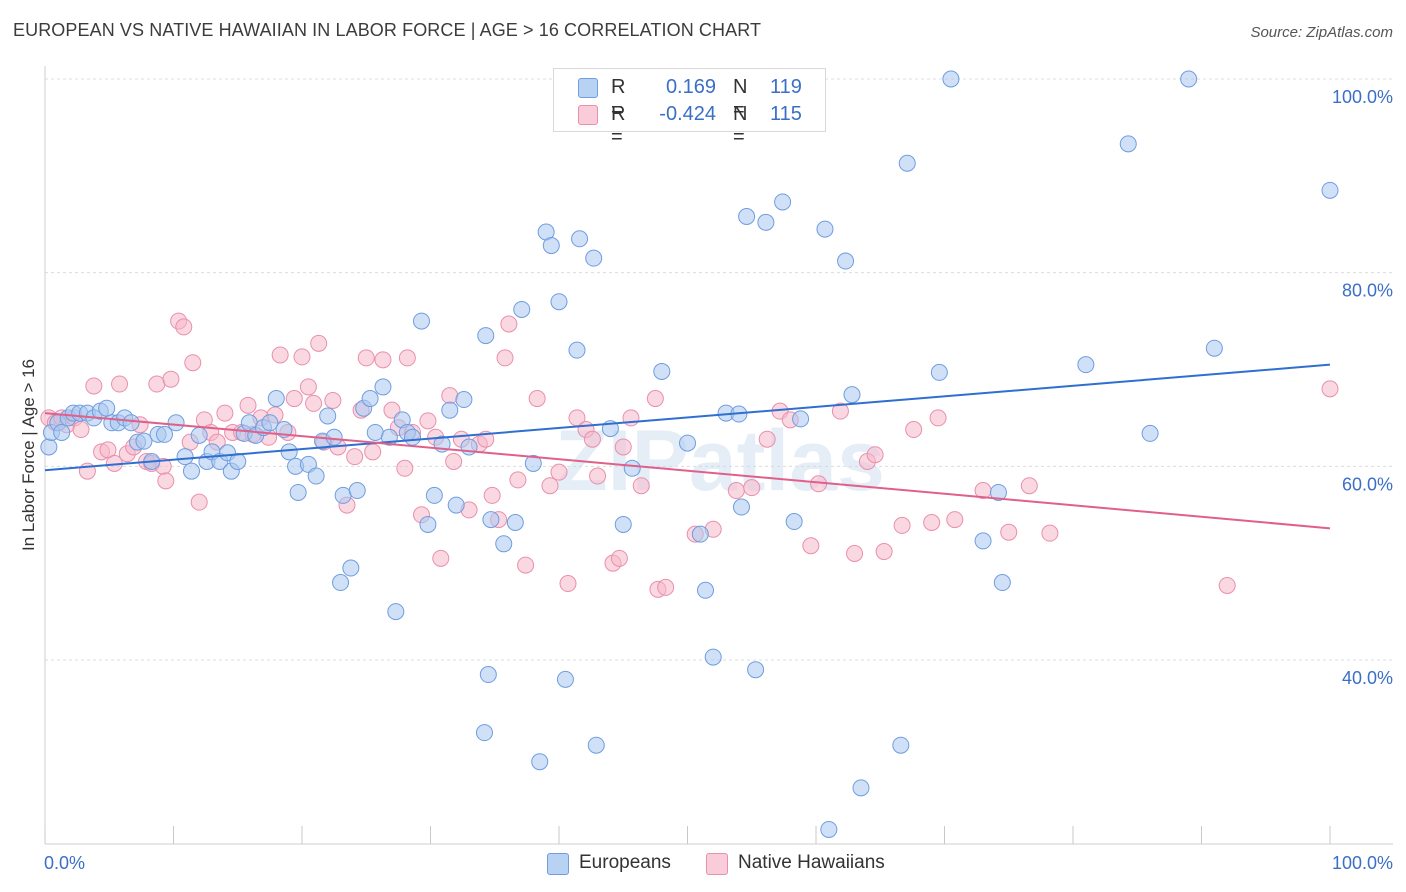 Image resolution: width=1406 pixels, height=892 pixels. Describe the element at coordinates (1362, 863) in the screenshot. I see `x-tick-label: 100.0%` at that location.